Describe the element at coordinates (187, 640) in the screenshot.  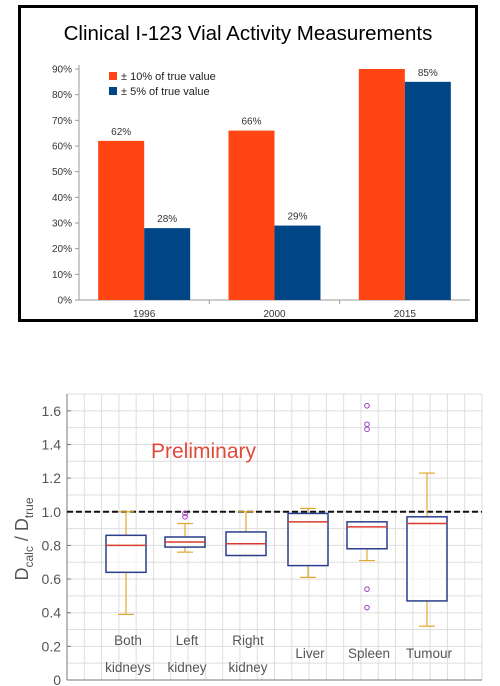
I see `category-label-line1: Left` at that location.